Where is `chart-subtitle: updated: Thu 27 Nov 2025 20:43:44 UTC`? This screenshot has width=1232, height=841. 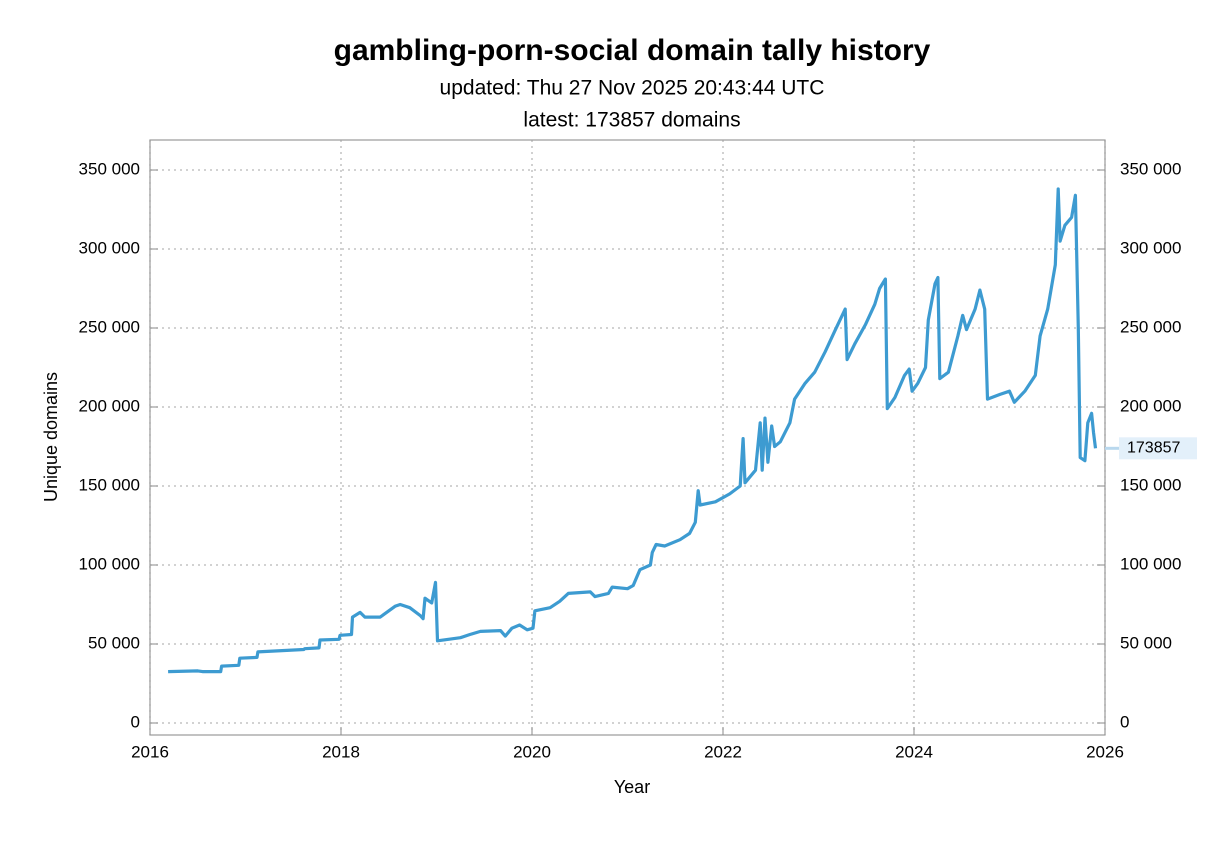 chart-subtitle: updated: Thu 27 Nov 2025 20:43:44 UTC is located at coordinates (632, 88).